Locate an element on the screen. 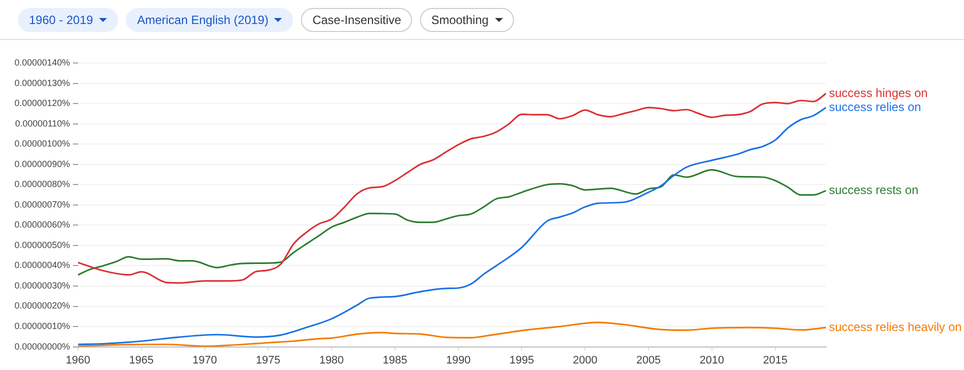 The image size is (964, 370). x-tick-label: 2000 is located at coordinates (585, 360).